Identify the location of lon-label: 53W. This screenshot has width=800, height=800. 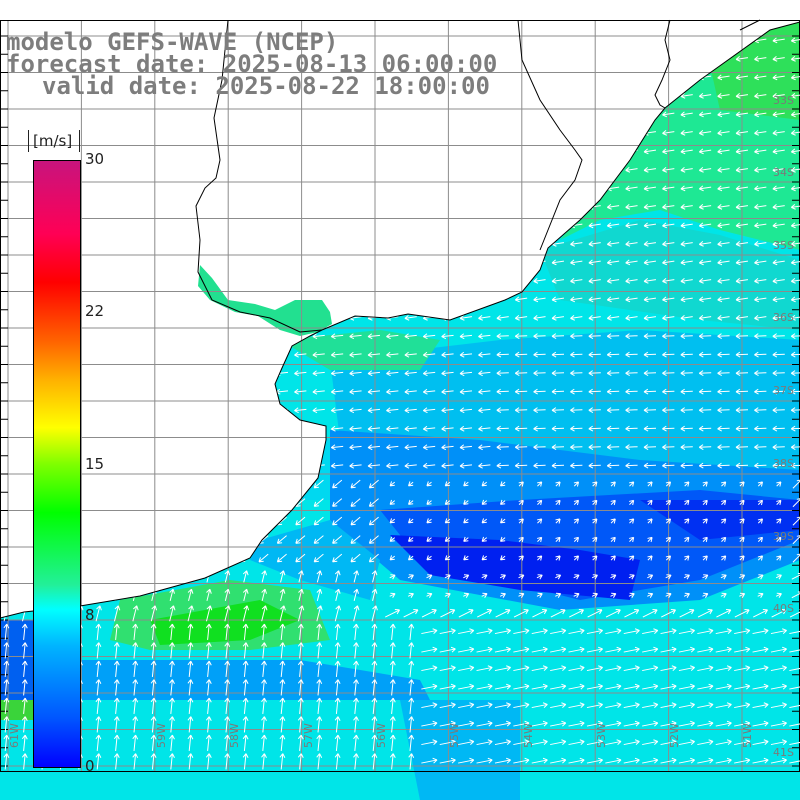
(601, 735).